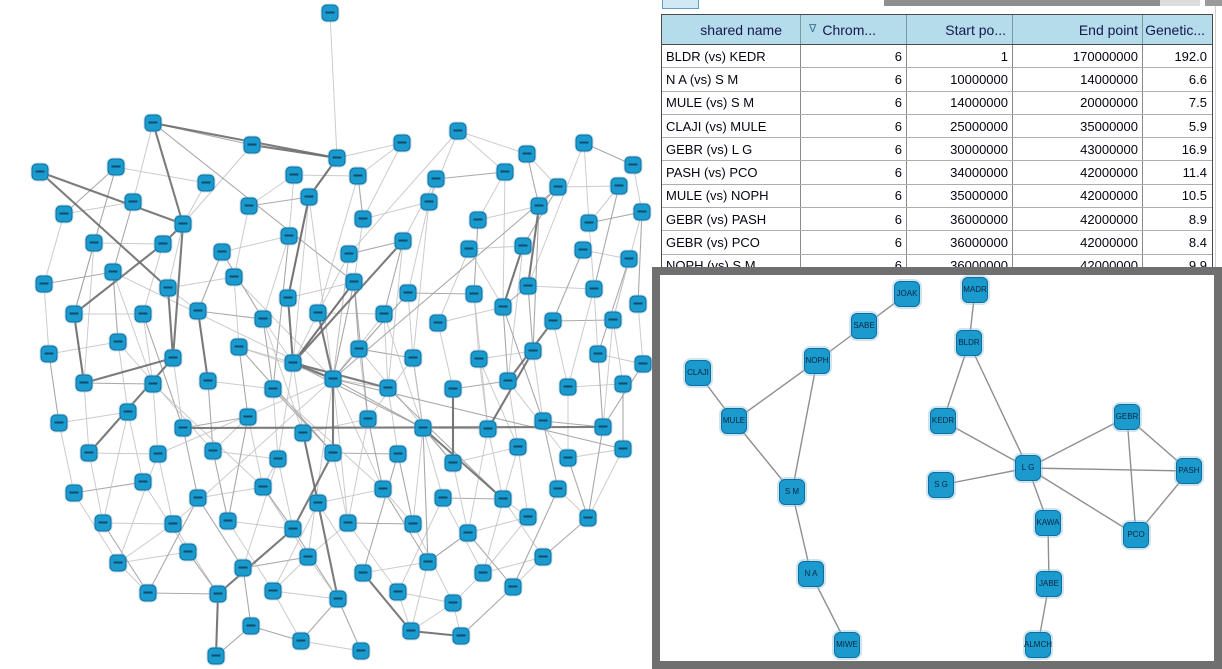 The height and width of the screenshot is (669, 1222). I want to click on node-PASH: PASH, so click(1189, 471).